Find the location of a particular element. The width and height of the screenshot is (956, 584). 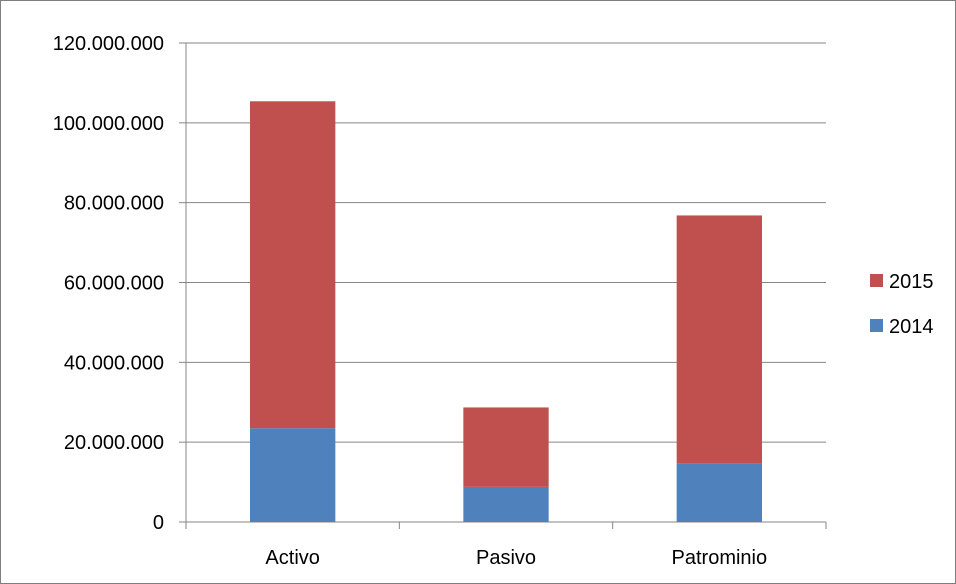

y-tick-label: 40.000.000 is located at coordinates (114, 363).